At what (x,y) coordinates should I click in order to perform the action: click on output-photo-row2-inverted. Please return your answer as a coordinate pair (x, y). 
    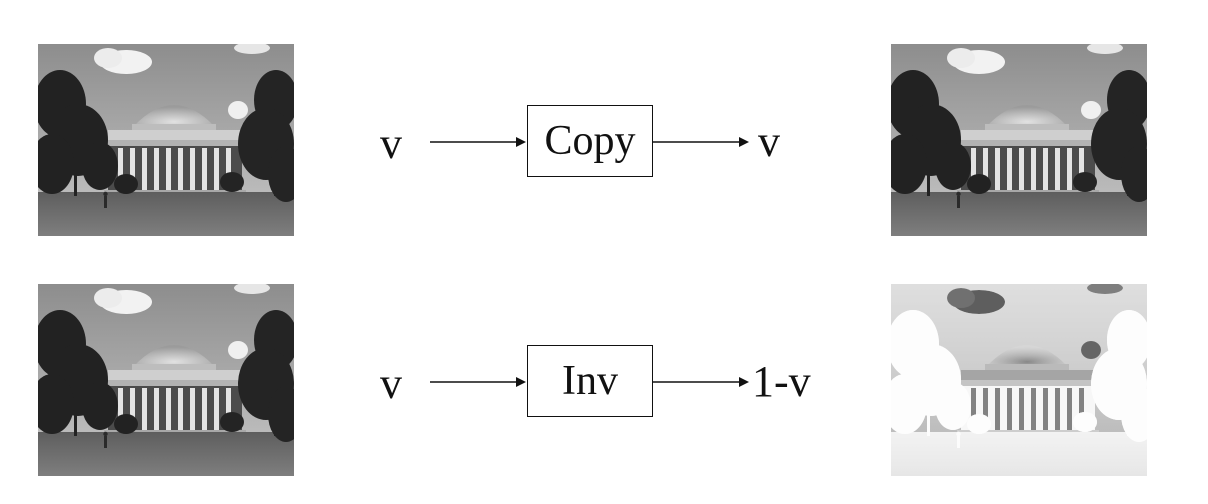
    Looking at the image, I should click on (1019, 380).